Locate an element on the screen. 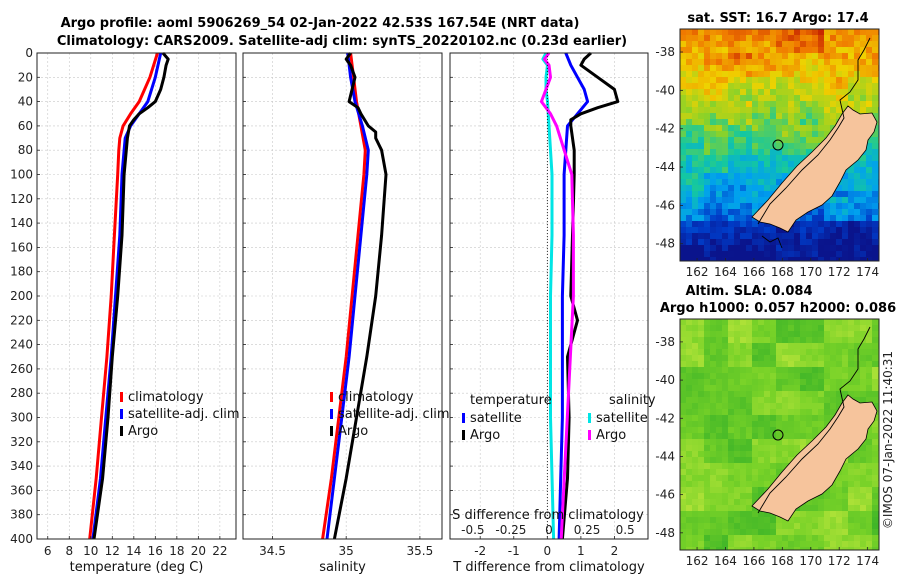  legend-swatch is located at coordinates (589, 418).